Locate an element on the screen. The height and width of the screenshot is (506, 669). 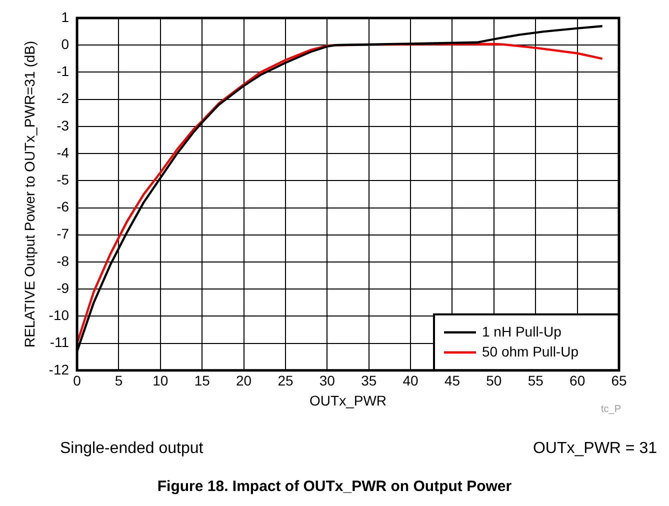
x-tick-label: 0 is located at coordinates (77, 380).